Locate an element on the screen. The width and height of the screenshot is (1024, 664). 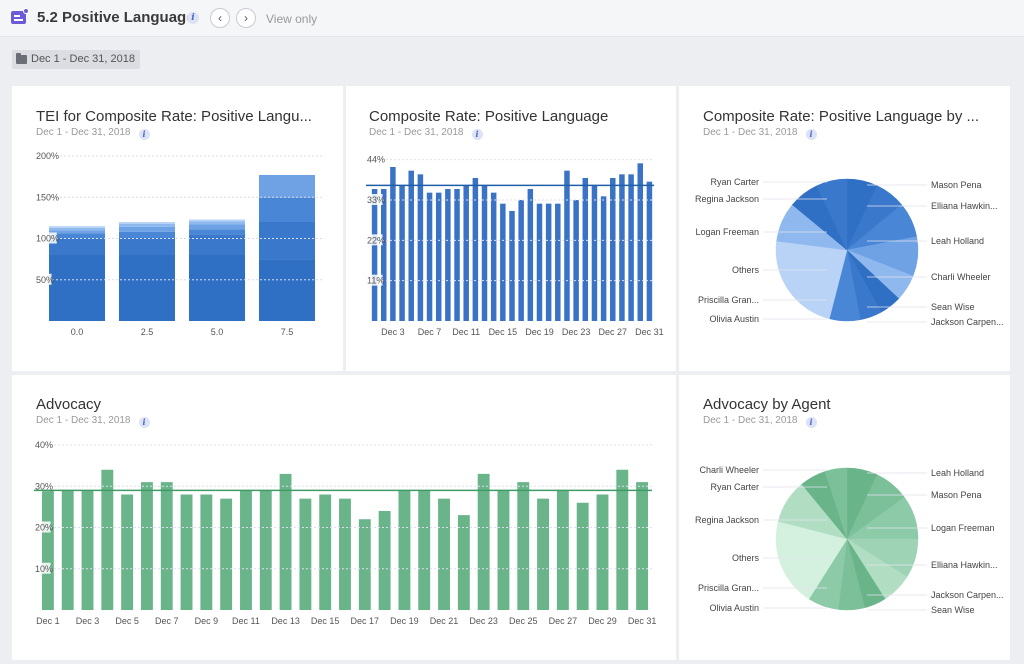
y-tick-label: 200% is located at coordinates (47, 156).